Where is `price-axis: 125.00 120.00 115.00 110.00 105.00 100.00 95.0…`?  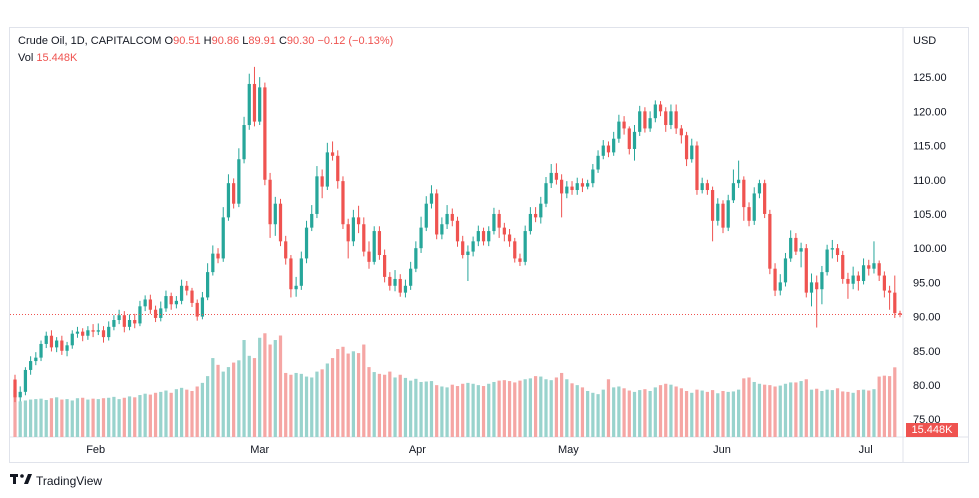
price-axis: 125.00 120.00 115.00 110.00 105.00 100.00 95.0… is located at coordinates (930, 249).